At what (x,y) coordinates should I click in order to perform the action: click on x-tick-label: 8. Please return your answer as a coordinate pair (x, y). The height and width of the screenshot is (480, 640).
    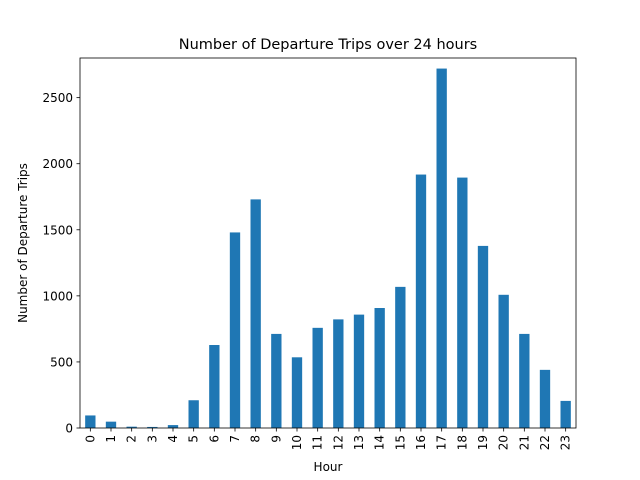
    Looking at the image, I should click on (256, 439).